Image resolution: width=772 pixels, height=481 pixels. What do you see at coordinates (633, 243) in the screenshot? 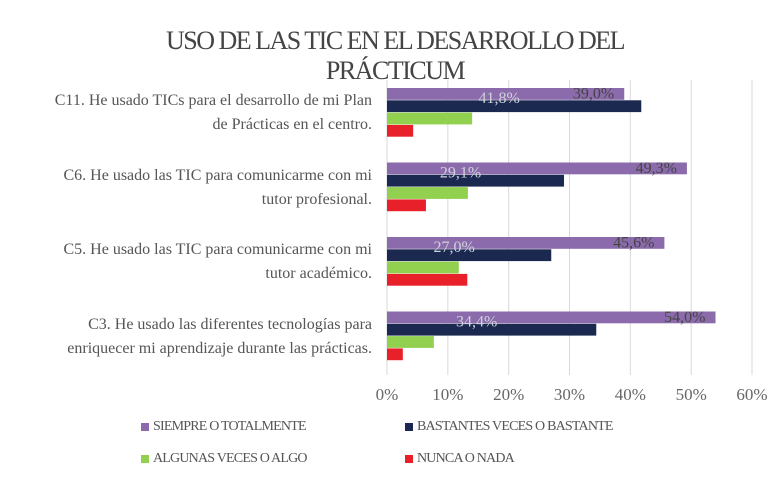
I see `data-label: 45,6%` at bounding box center [633, 243].